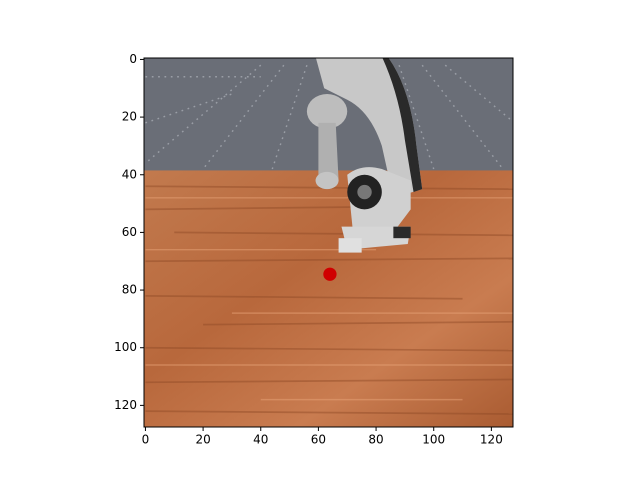  I want to click on x-tick-label: 40, so click(260, 440).